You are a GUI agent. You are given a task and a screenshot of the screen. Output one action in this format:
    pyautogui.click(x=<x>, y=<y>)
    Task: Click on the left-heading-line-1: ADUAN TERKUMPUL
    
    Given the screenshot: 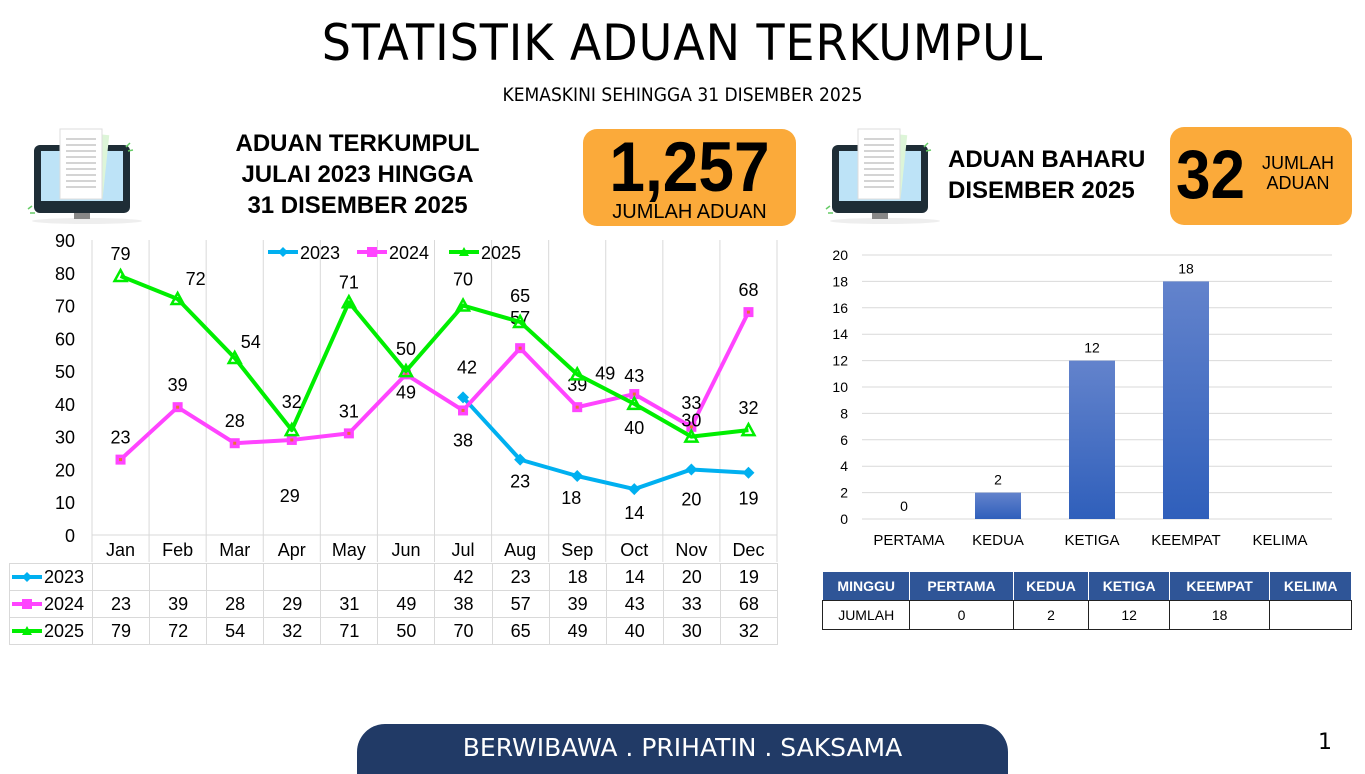 What is the action you would take?
    pyautogui.click(x=357, y=143)
    